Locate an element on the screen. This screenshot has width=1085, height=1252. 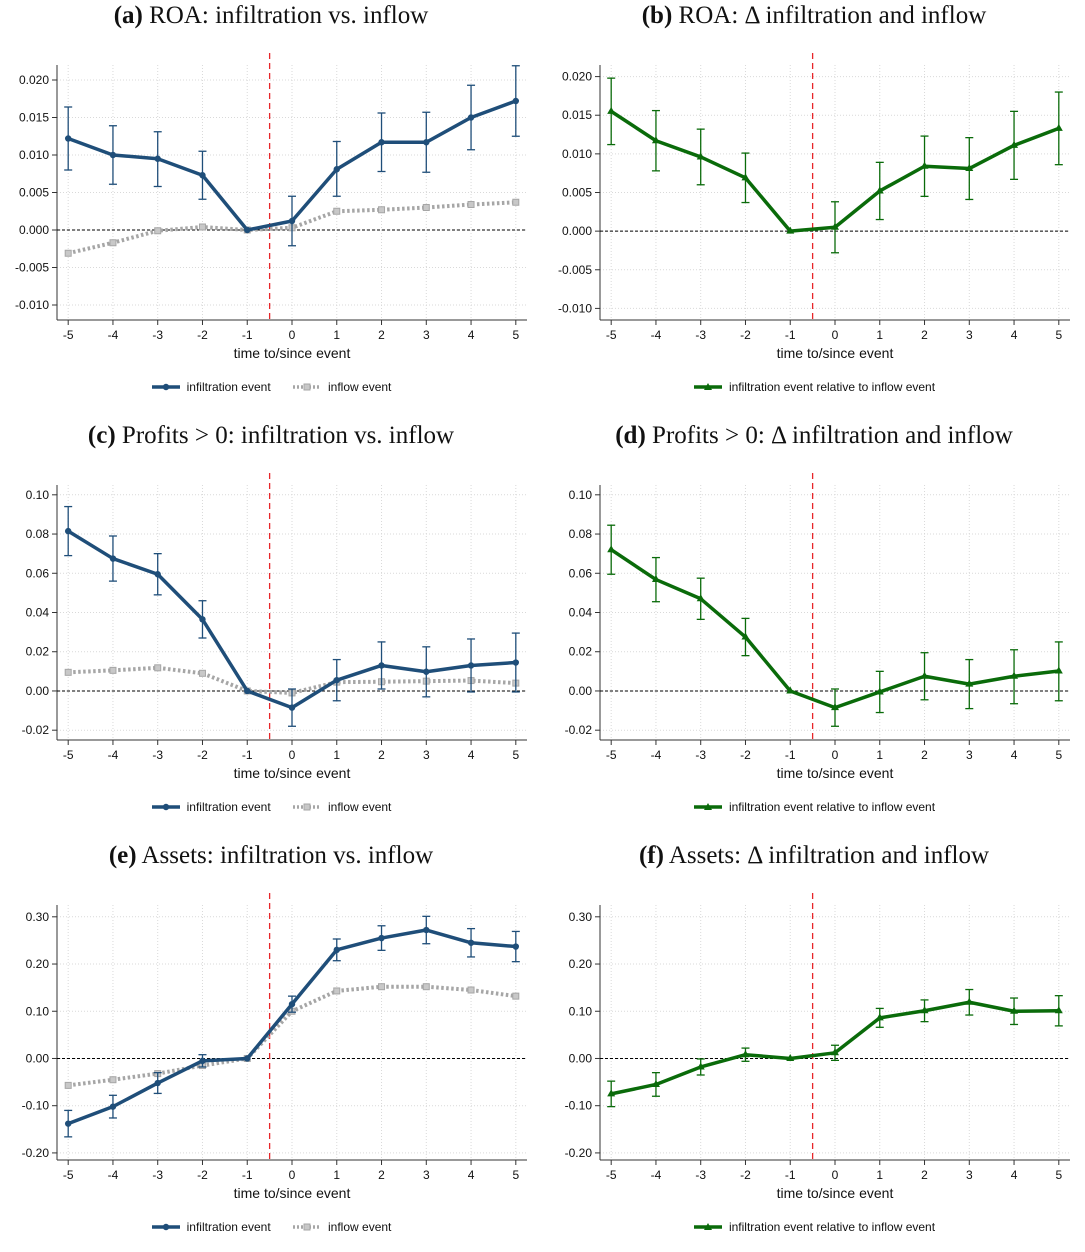
legend-label: inflow event is located at coordinates (360, 387).